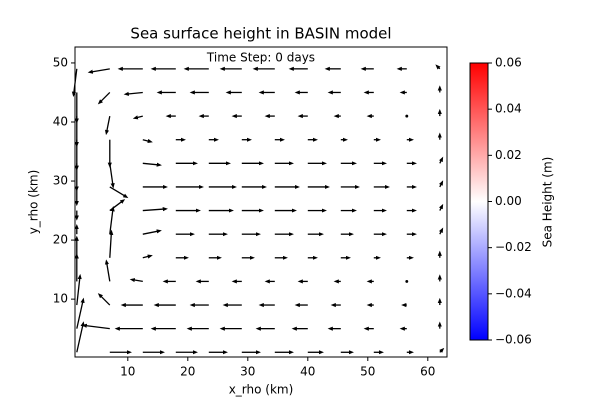 This screenshot has width=600, height=400. What do you see at coordinates (479, 201) in the screenshot?
I see `colorbar` at bounding box center [479, 201].